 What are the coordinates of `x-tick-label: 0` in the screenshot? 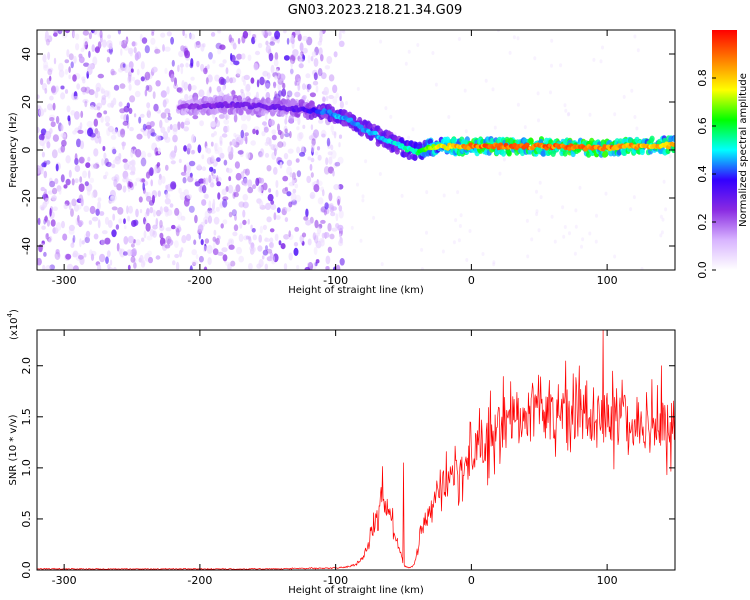 It's located at (471, 580).